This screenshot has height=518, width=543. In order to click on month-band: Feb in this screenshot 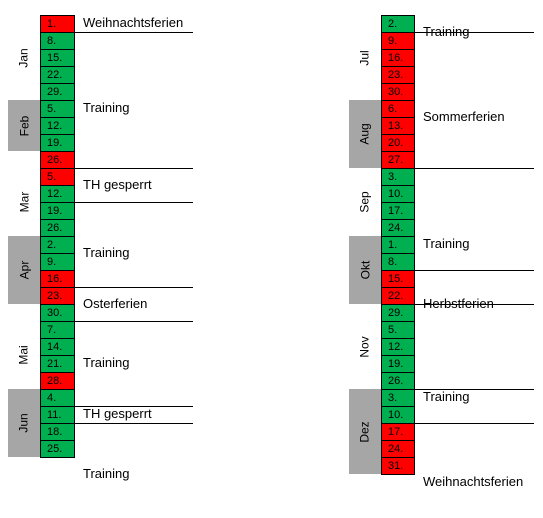, I will do `click(24, 125)`.